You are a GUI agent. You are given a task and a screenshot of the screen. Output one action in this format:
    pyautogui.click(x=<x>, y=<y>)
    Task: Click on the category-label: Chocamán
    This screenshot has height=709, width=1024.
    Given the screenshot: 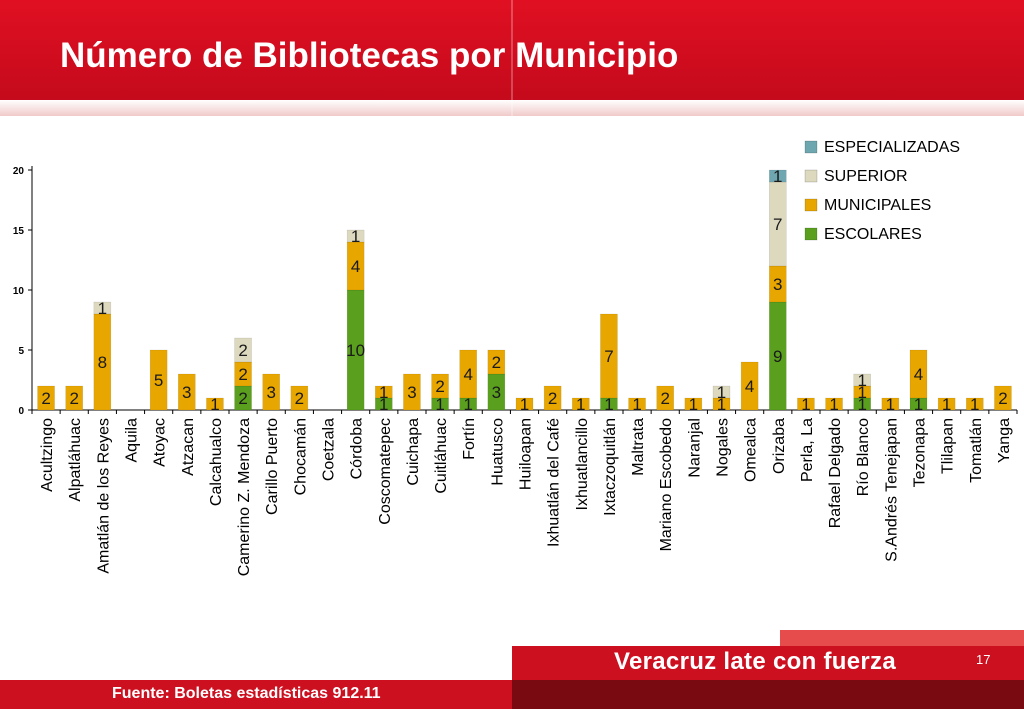 What is the action you would take?
    pyautogui.click(x=300, y=456)
    